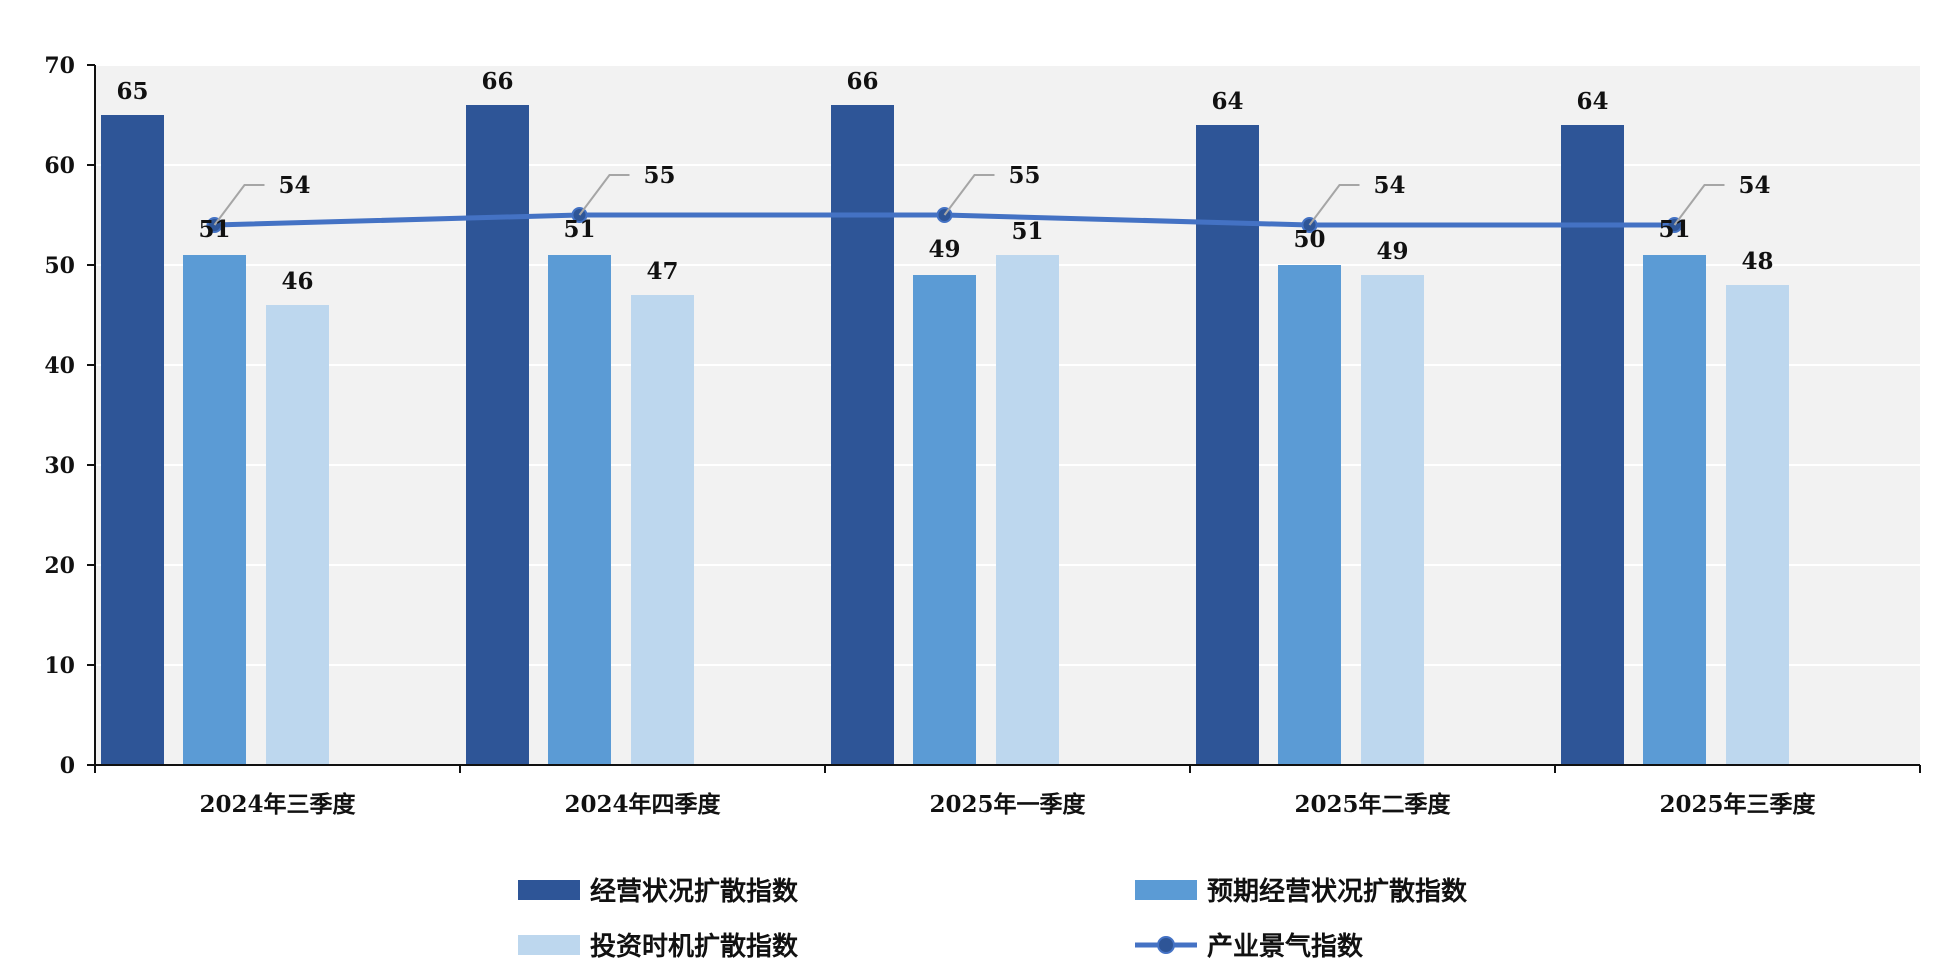 This screenshot has width=1956, height=980. What do you see at coordinates (59, 466) in the screenshot?
I see `y-tick-label: 30` at bounding box center [59, 466].